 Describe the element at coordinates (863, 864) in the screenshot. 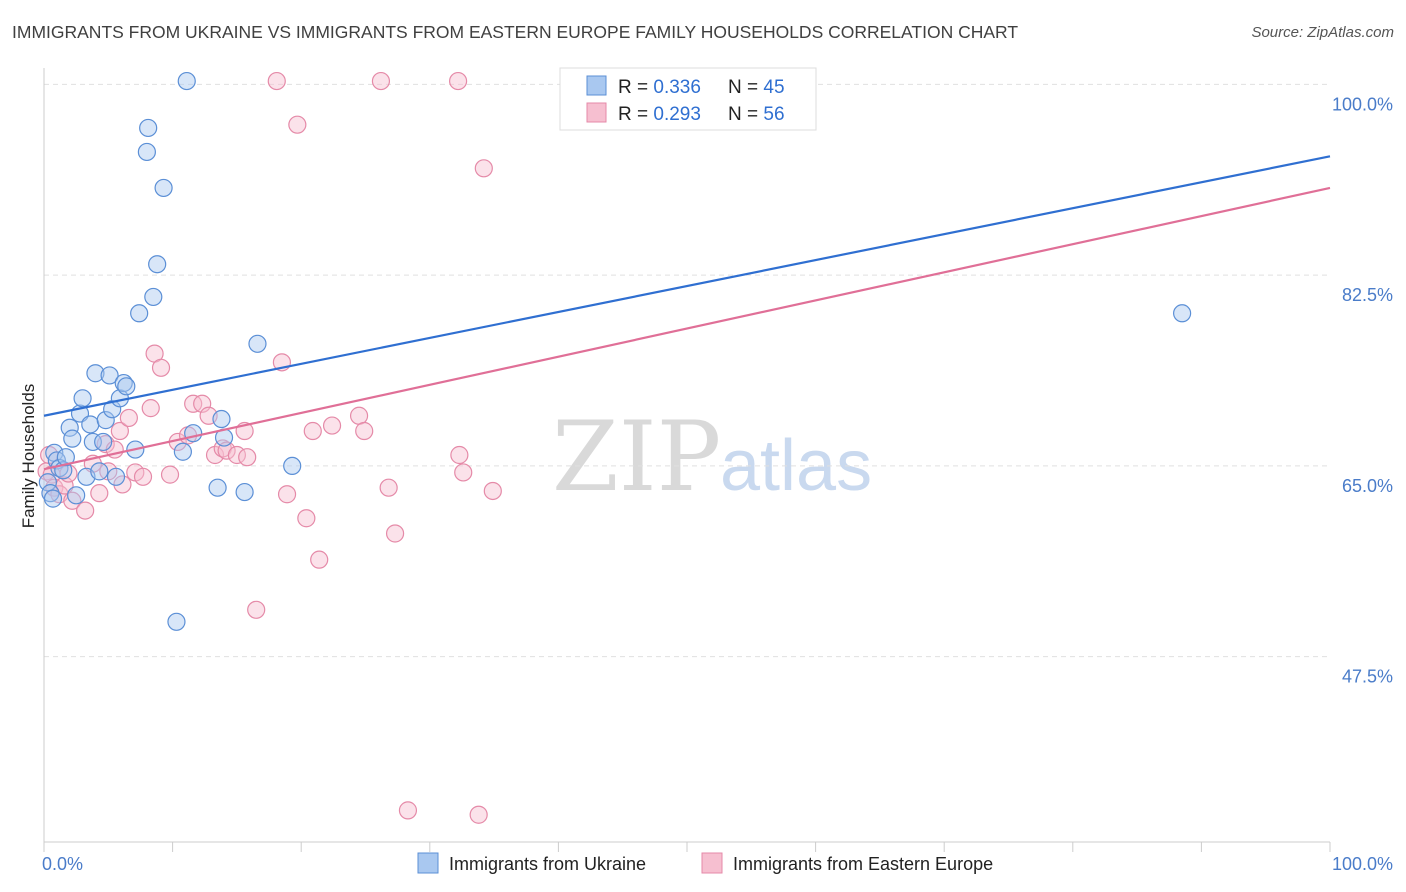

I see `bottom-legend-label-eastern-europe: Immigrants from Eastern Europe` at that location.